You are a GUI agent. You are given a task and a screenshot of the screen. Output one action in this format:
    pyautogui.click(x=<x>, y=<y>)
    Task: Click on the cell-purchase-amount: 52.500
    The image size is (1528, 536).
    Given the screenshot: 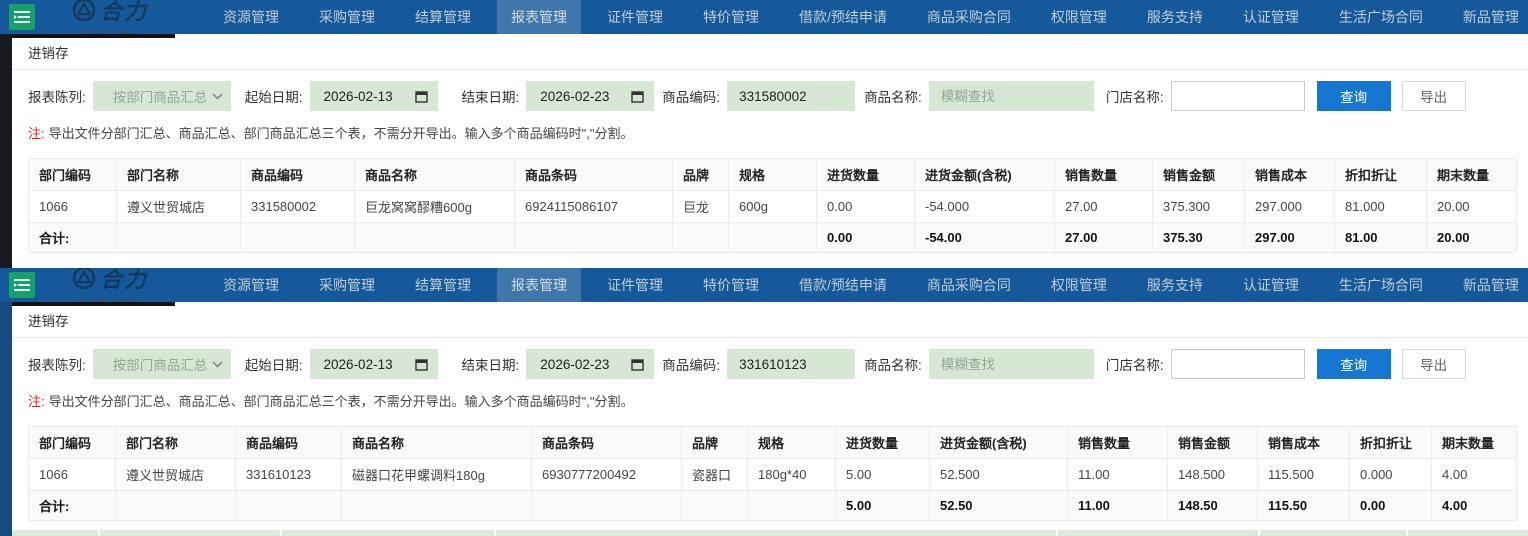 What is the action you would take?
    pyautogui.click(x=998, y=474)
    